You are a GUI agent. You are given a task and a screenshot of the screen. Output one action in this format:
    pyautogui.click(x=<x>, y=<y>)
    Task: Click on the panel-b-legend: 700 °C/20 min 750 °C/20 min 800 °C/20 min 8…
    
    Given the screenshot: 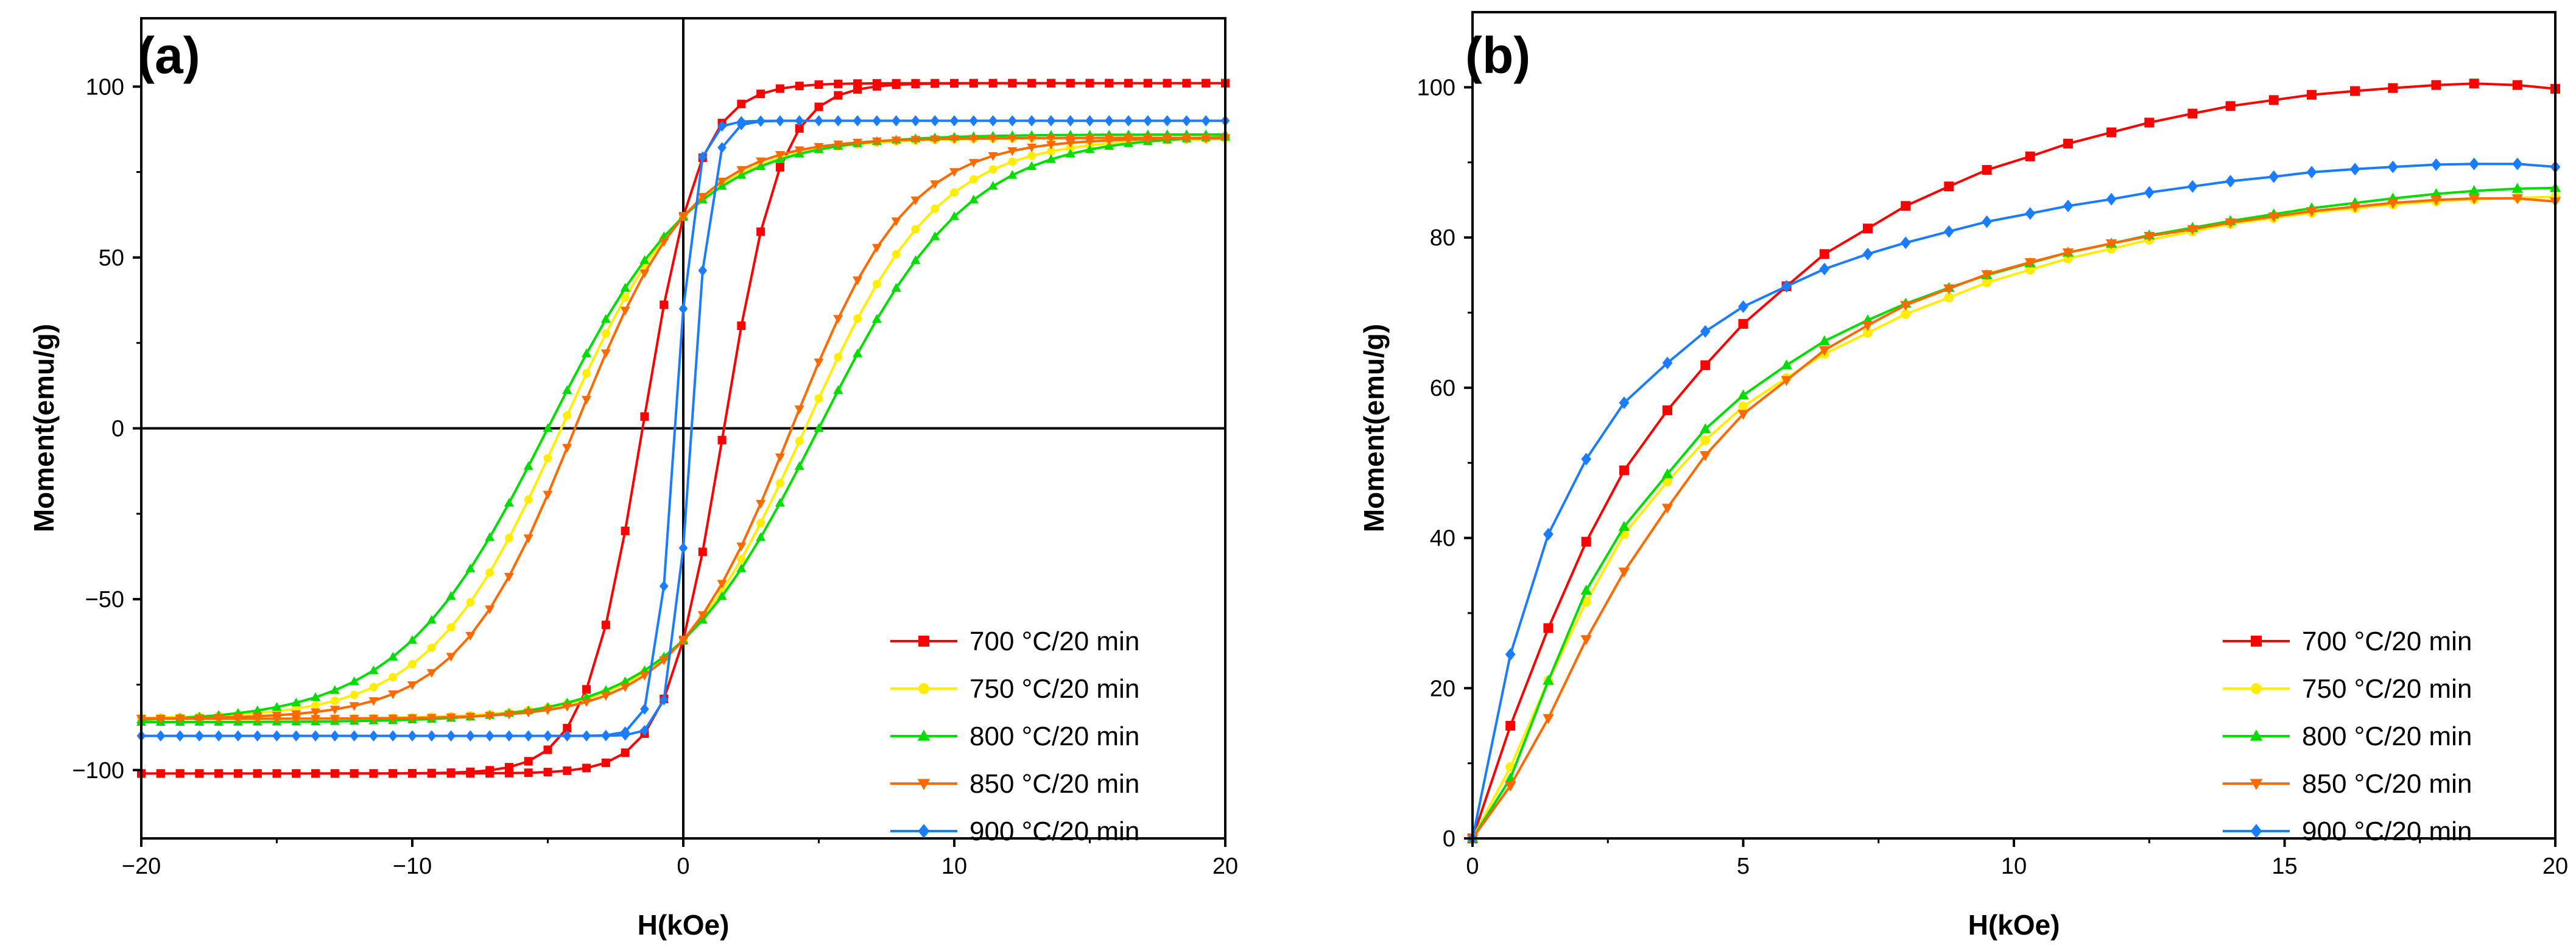 What is the action you would take?
    pyautogui.click(x=2347, y=736)
    